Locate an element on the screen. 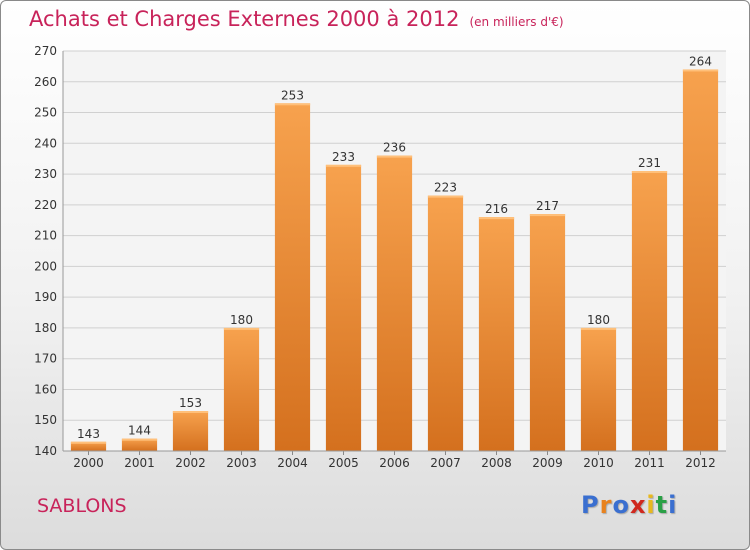 This screenshot has height=550, width=750. y-tick-label: 250 is located at coordinates (45, 113).